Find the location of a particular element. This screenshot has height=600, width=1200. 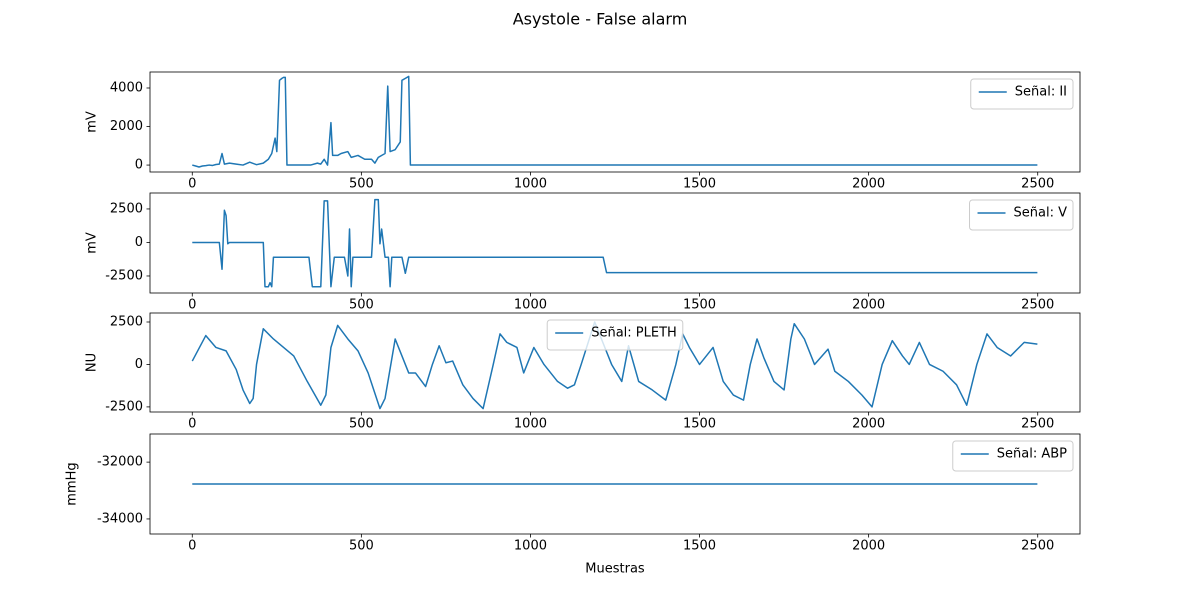

y-tick-label: 2000 is located at coordinates (126, 126).